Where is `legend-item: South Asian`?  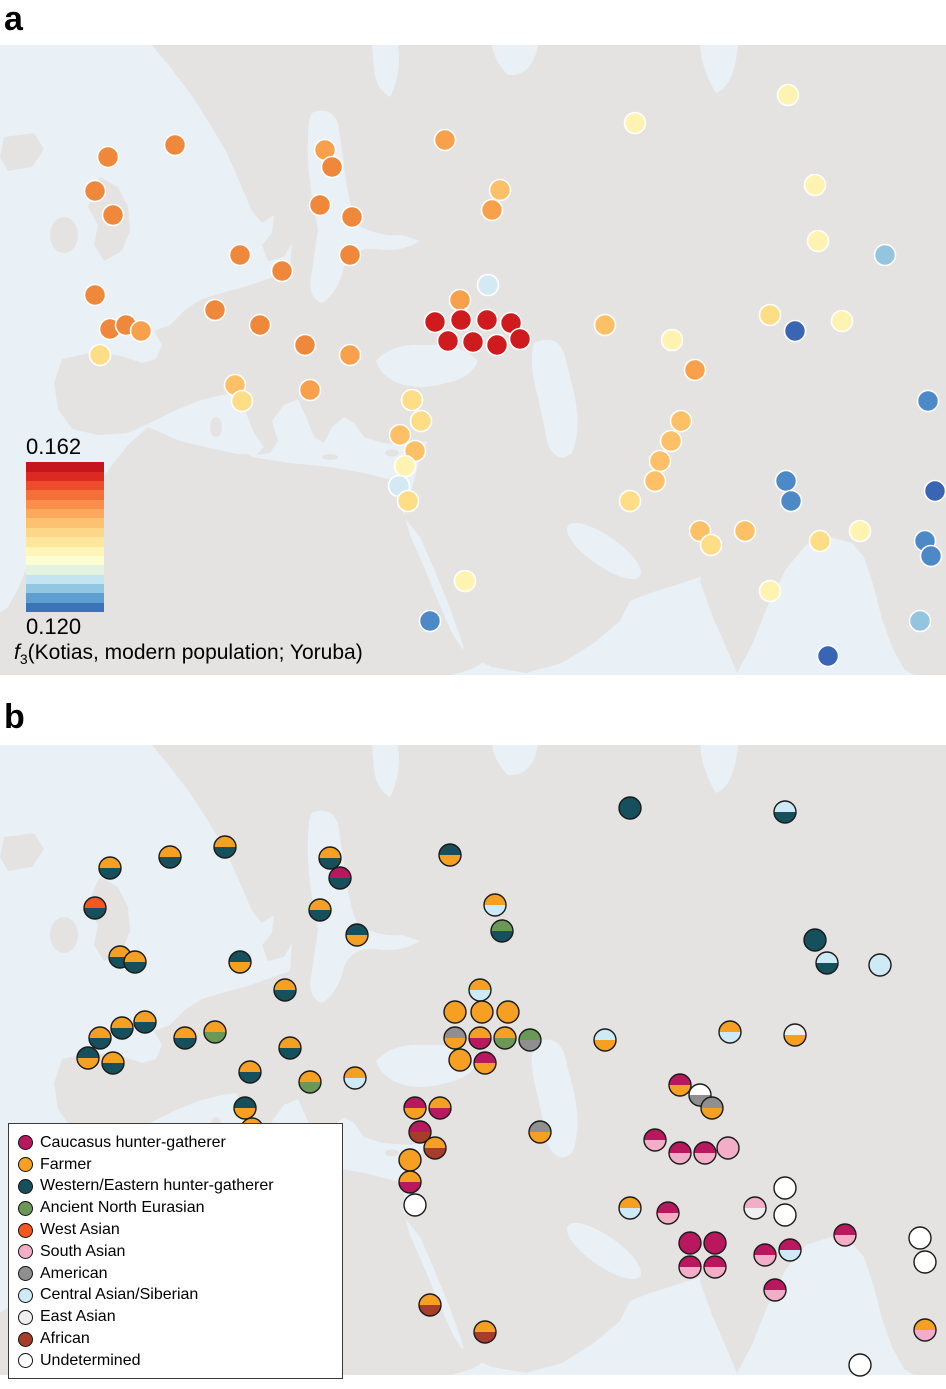
legend-item: South Asian is located at coordinates (176, 1252).